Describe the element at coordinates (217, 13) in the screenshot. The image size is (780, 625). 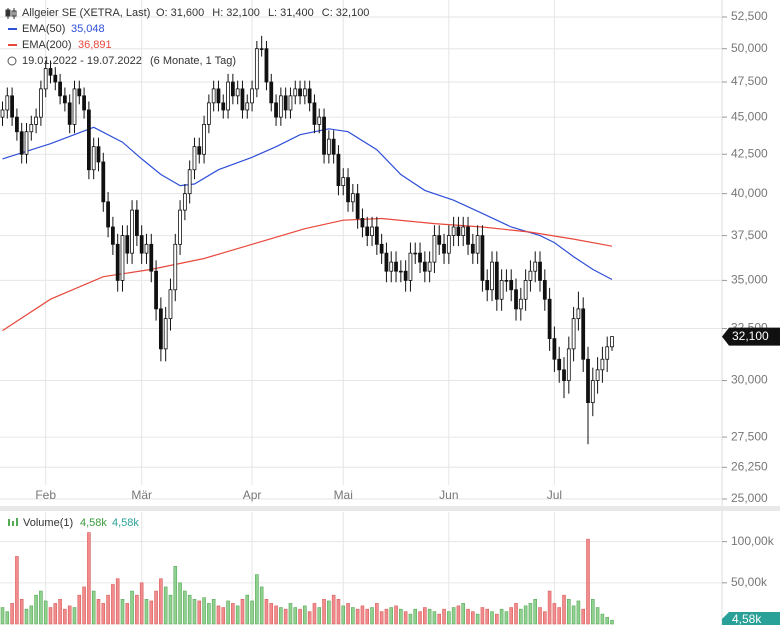
I see `ohlc-key: H:` at that location.